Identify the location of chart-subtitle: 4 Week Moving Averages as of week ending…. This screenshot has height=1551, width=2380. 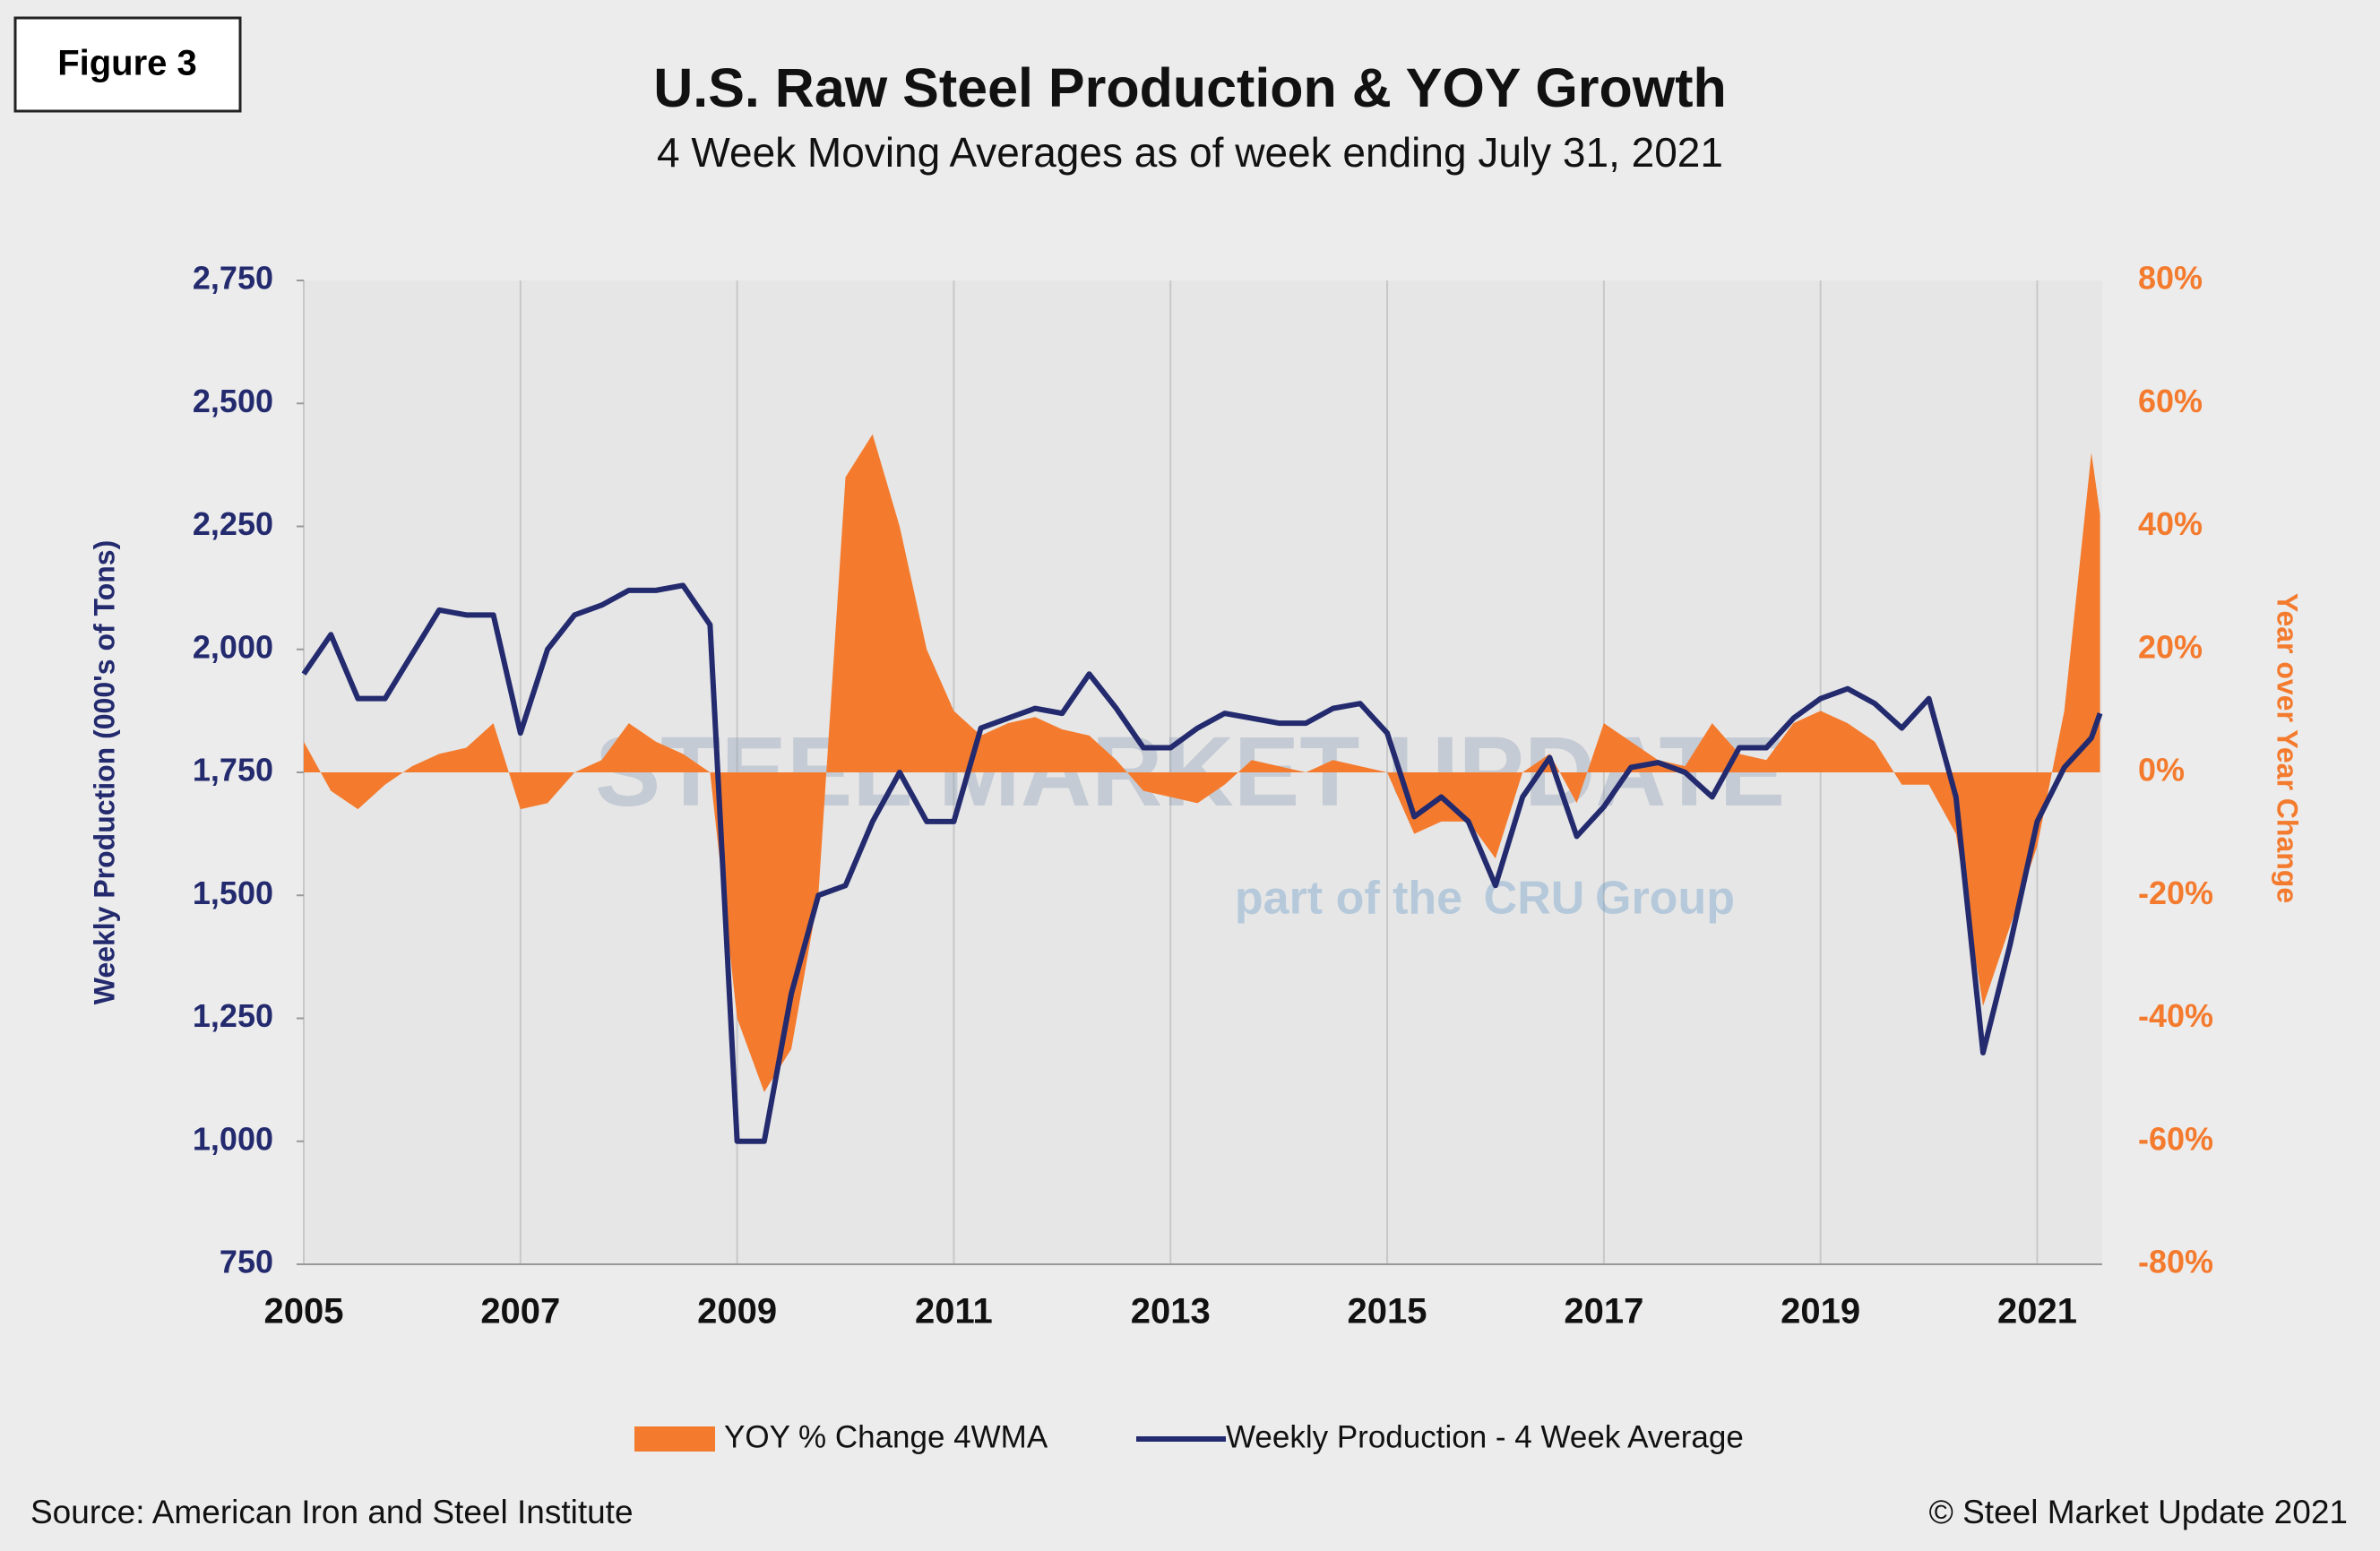
(1190, 152).